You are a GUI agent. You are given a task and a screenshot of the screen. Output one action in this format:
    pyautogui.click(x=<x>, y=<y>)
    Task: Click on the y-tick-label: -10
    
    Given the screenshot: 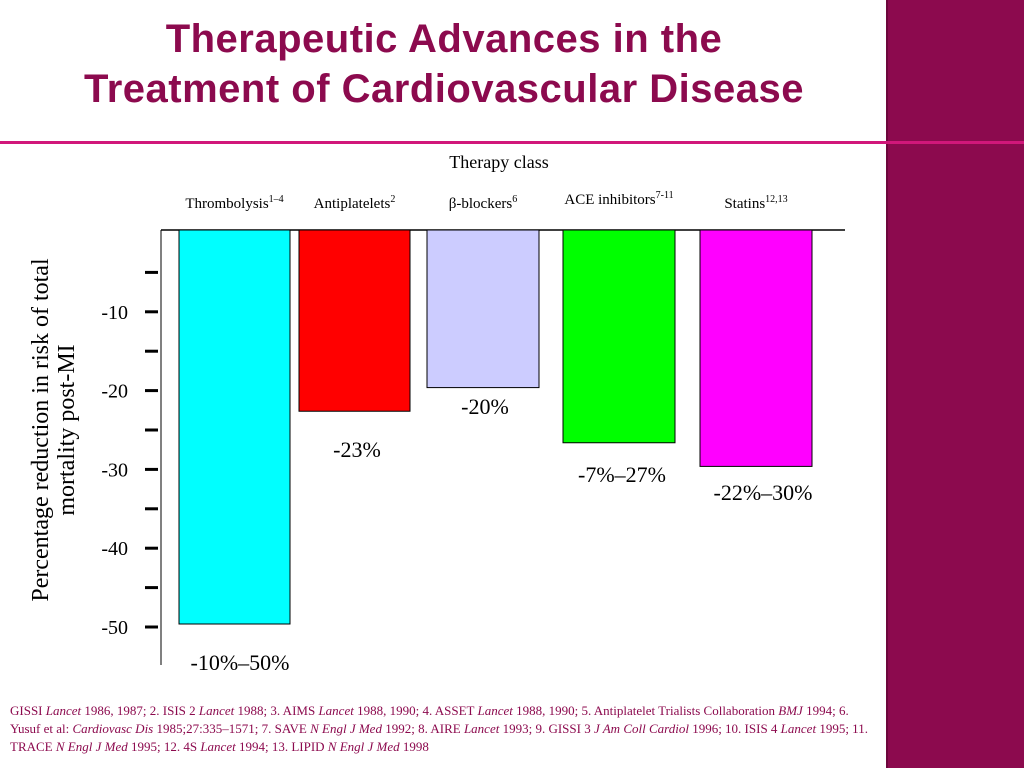 What is the action you would take?
    pyautogui.click(x=114, y=313)
    